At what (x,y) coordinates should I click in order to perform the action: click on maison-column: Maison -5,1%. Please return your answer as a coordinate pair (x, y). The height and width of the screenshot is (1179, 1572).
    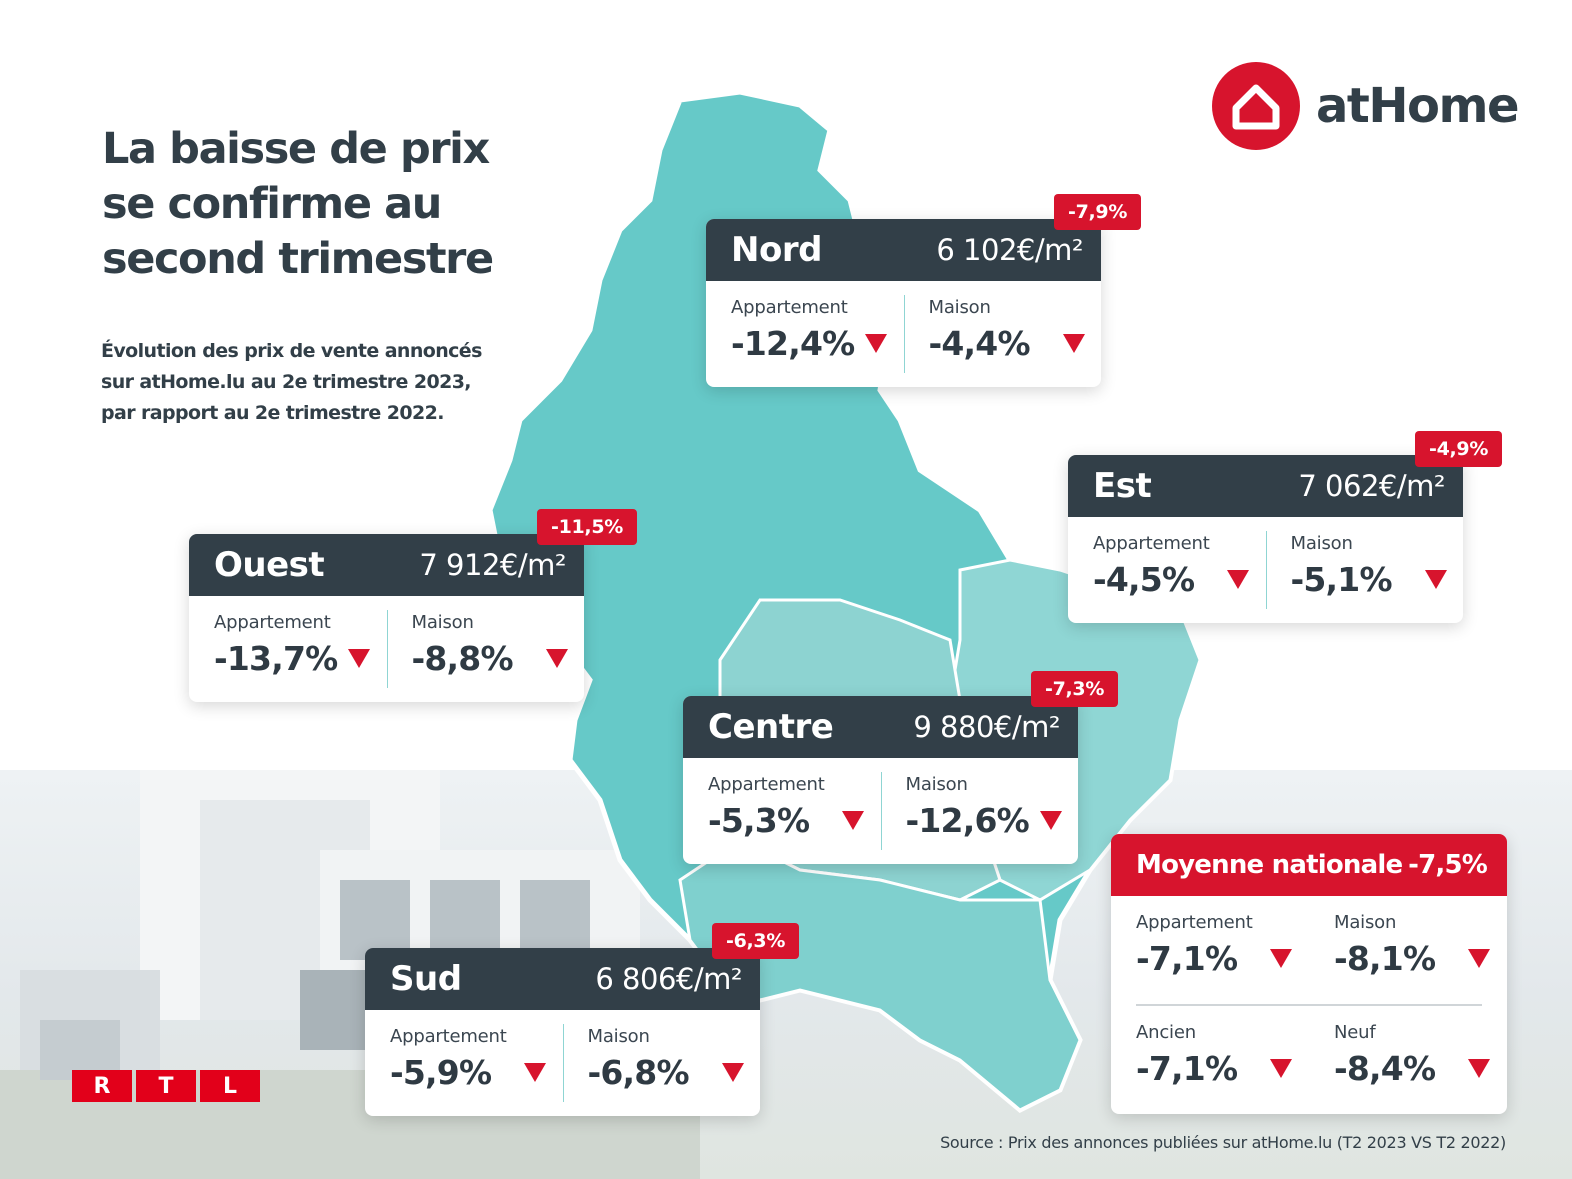
    Looking at the image, I should click on (1364, 570).